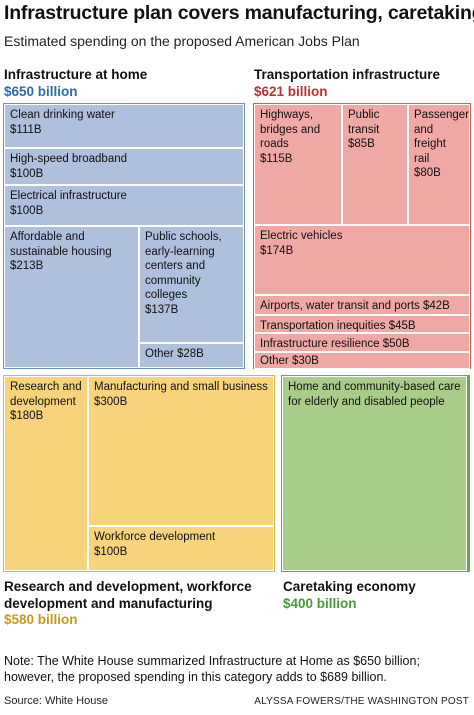 This screenshot has height=715, width=474. I want to click on tile-value: $111B, so click(26, 129).